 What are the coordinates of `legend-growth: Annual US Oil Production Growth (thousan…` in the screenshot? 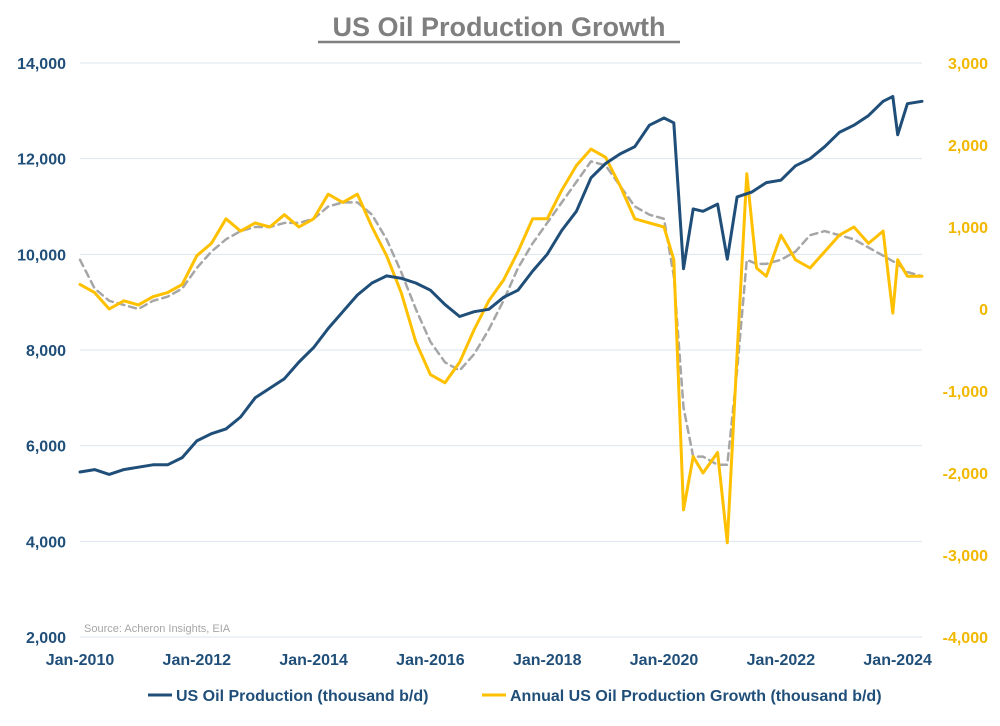 It's located at (682, 696).